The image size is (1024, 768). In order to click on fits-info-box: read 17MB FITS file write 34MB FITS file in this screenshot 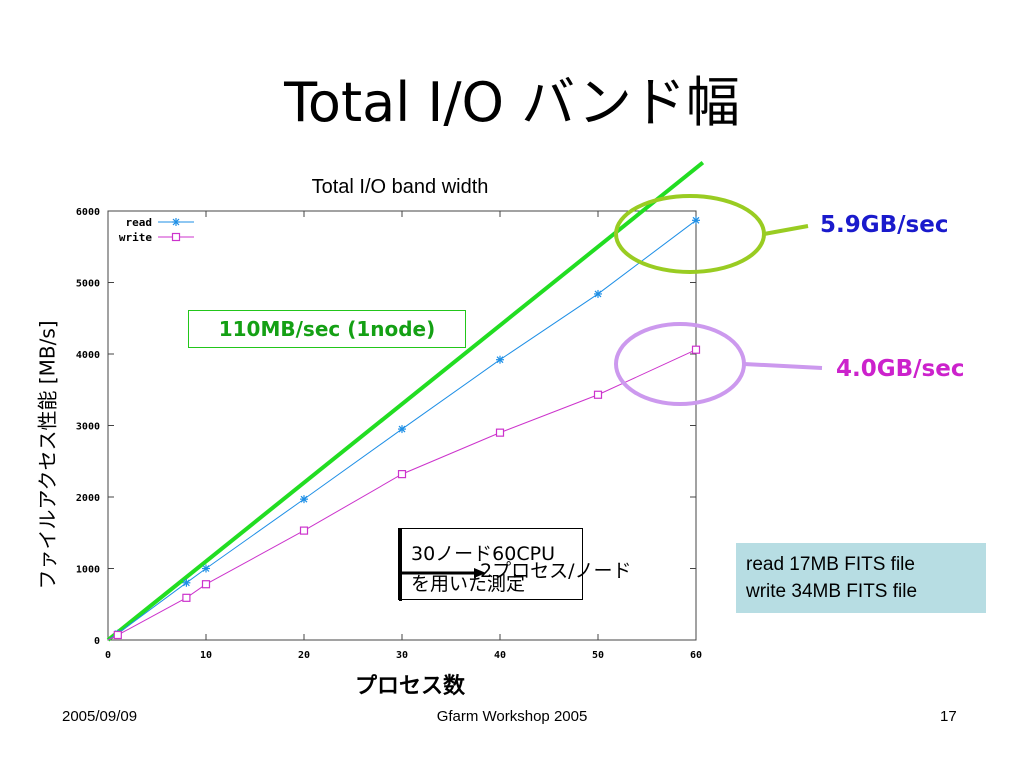, I will do `click(861, 578)`.